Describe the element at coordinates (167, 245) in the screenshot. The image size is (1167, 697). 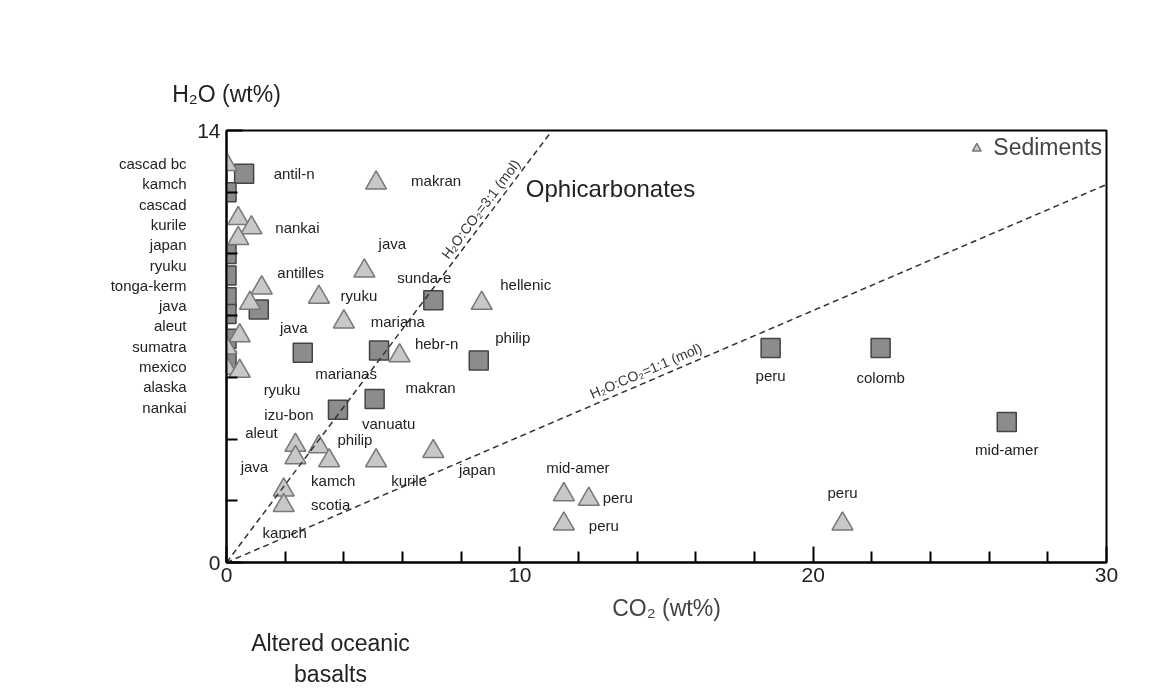
I see `text: japan` at that location.